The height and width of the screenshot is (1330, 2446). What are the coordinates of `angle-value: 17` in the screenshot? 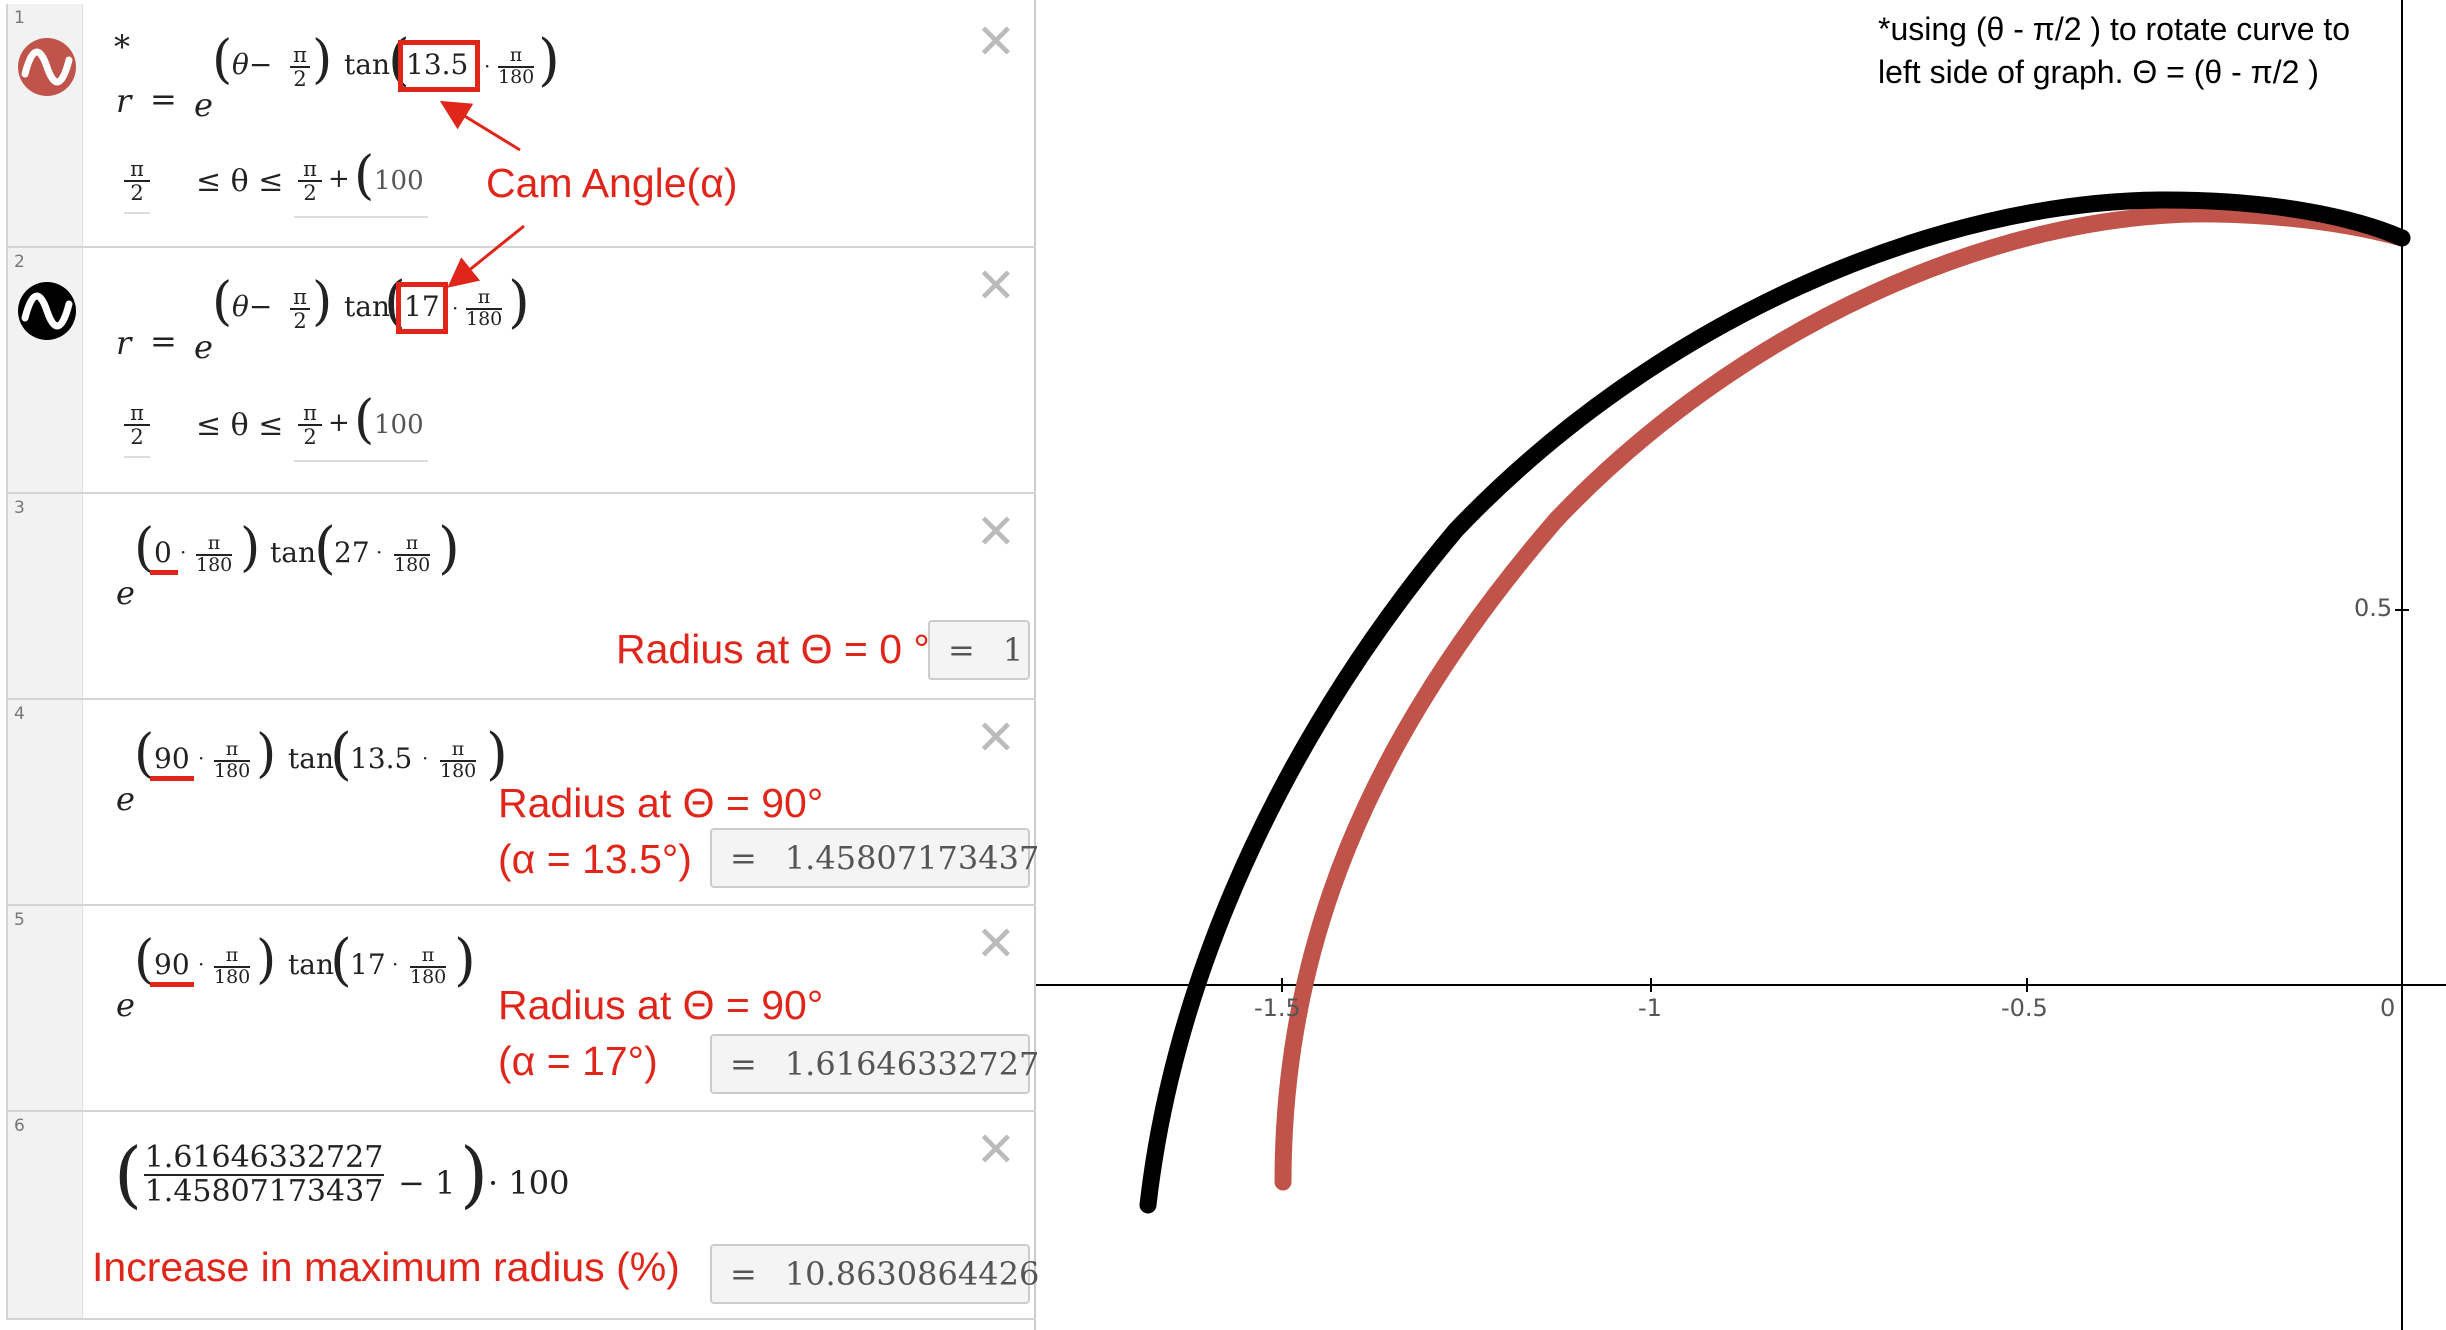 It's located at (368, 964).